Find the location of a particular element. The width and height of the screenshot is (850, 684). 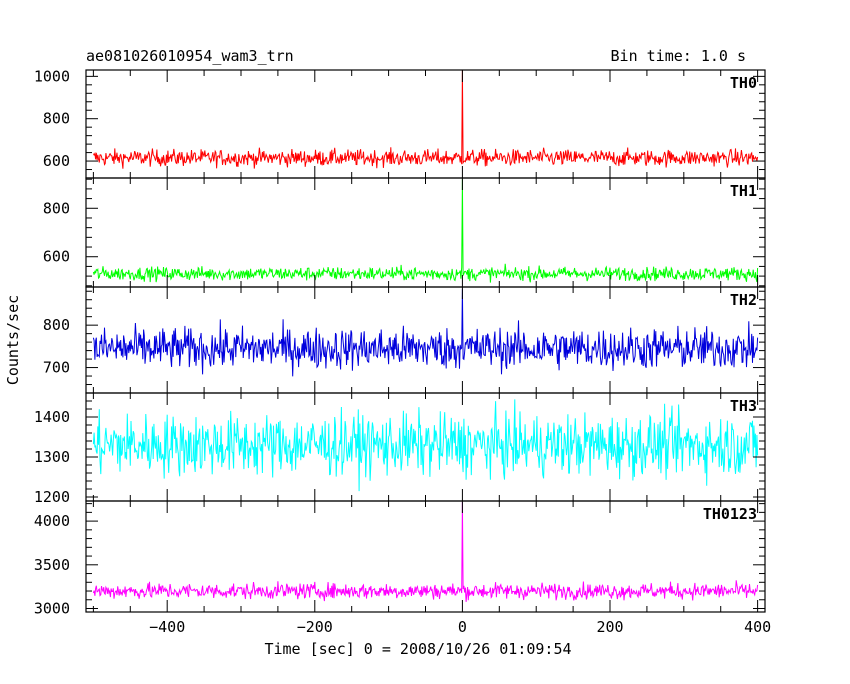

series-th0123-line is located at coordinates (425, 551).